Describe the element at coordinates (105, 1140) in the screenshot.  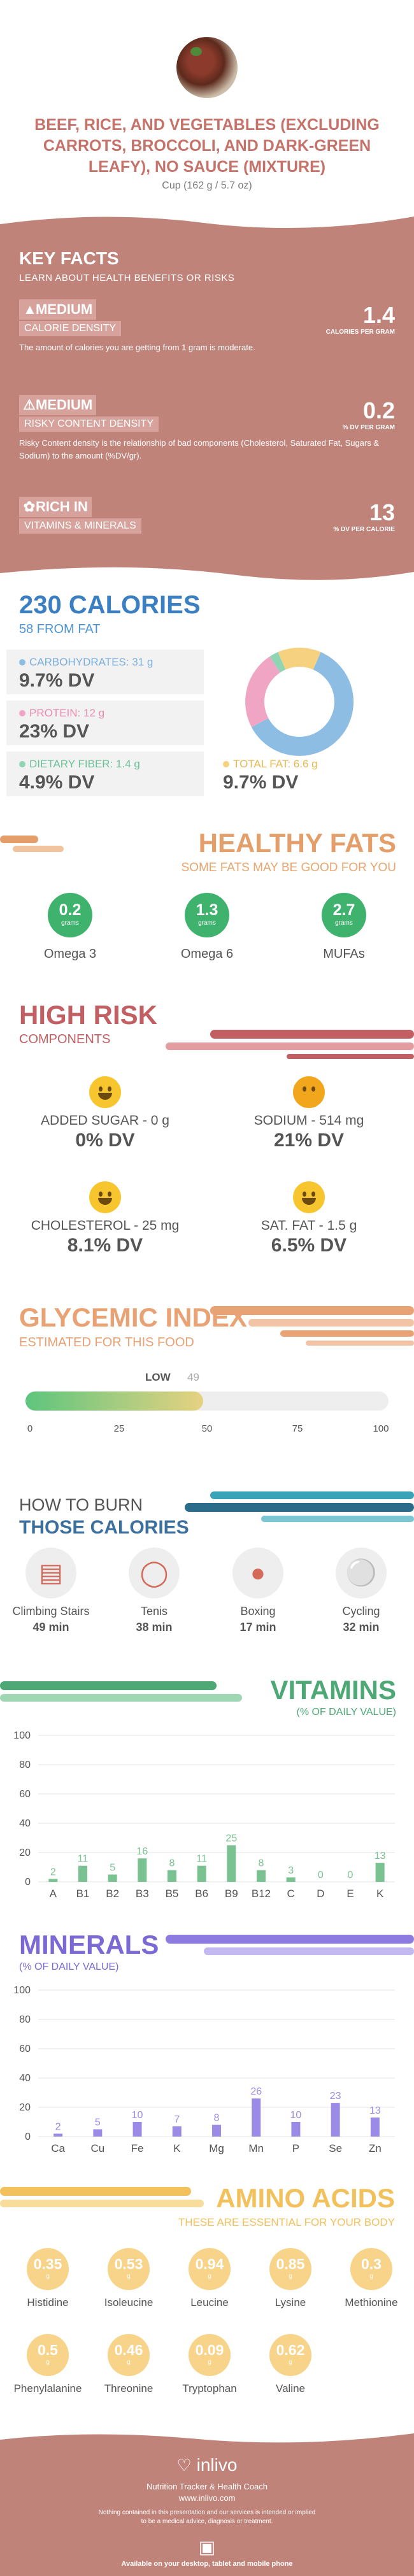
I see `added-sugar-dv: 0% DV` at that location.